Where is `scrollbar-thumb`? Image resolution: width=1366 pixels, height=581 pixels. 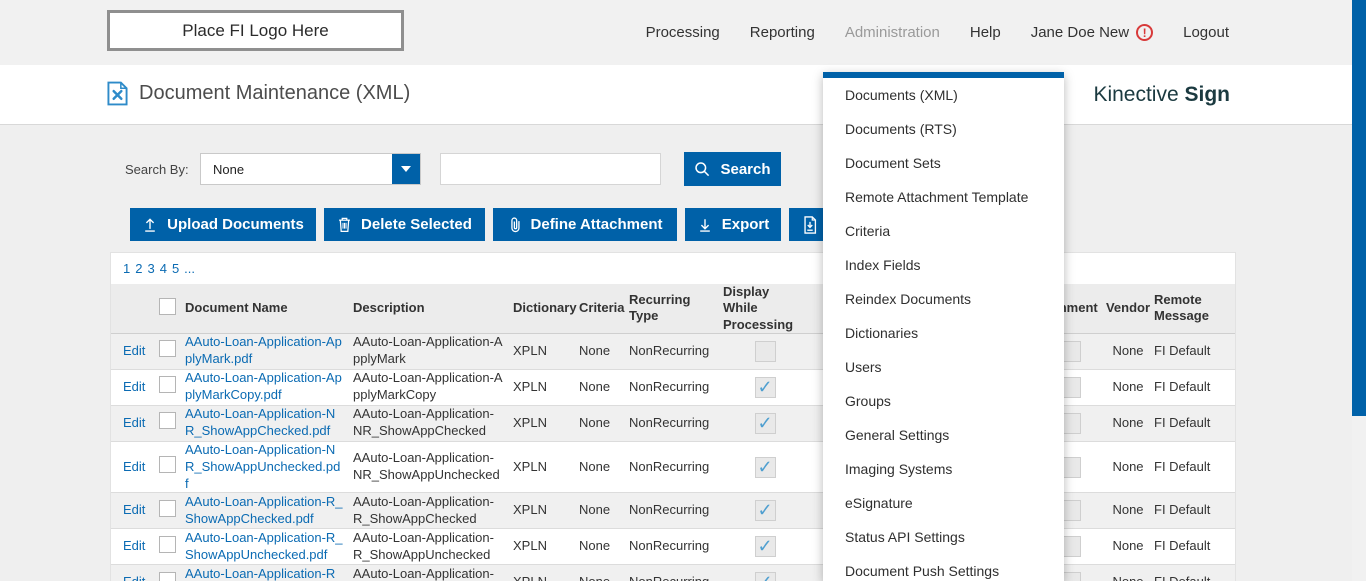 scrollbar-thumb is located at coordinates (1359, 208).